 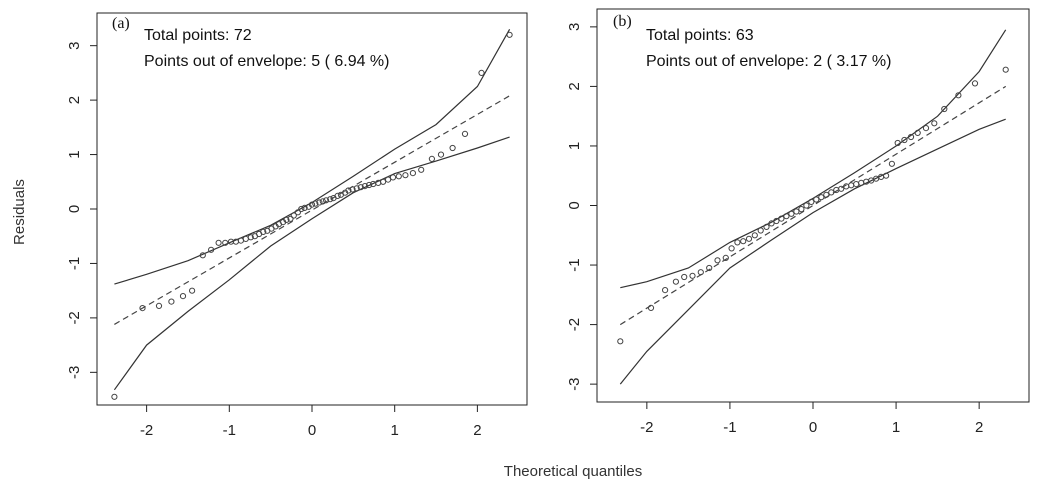 I want to click on x-axis-title: Theoretical quantiles, so click(x=573, y=471).